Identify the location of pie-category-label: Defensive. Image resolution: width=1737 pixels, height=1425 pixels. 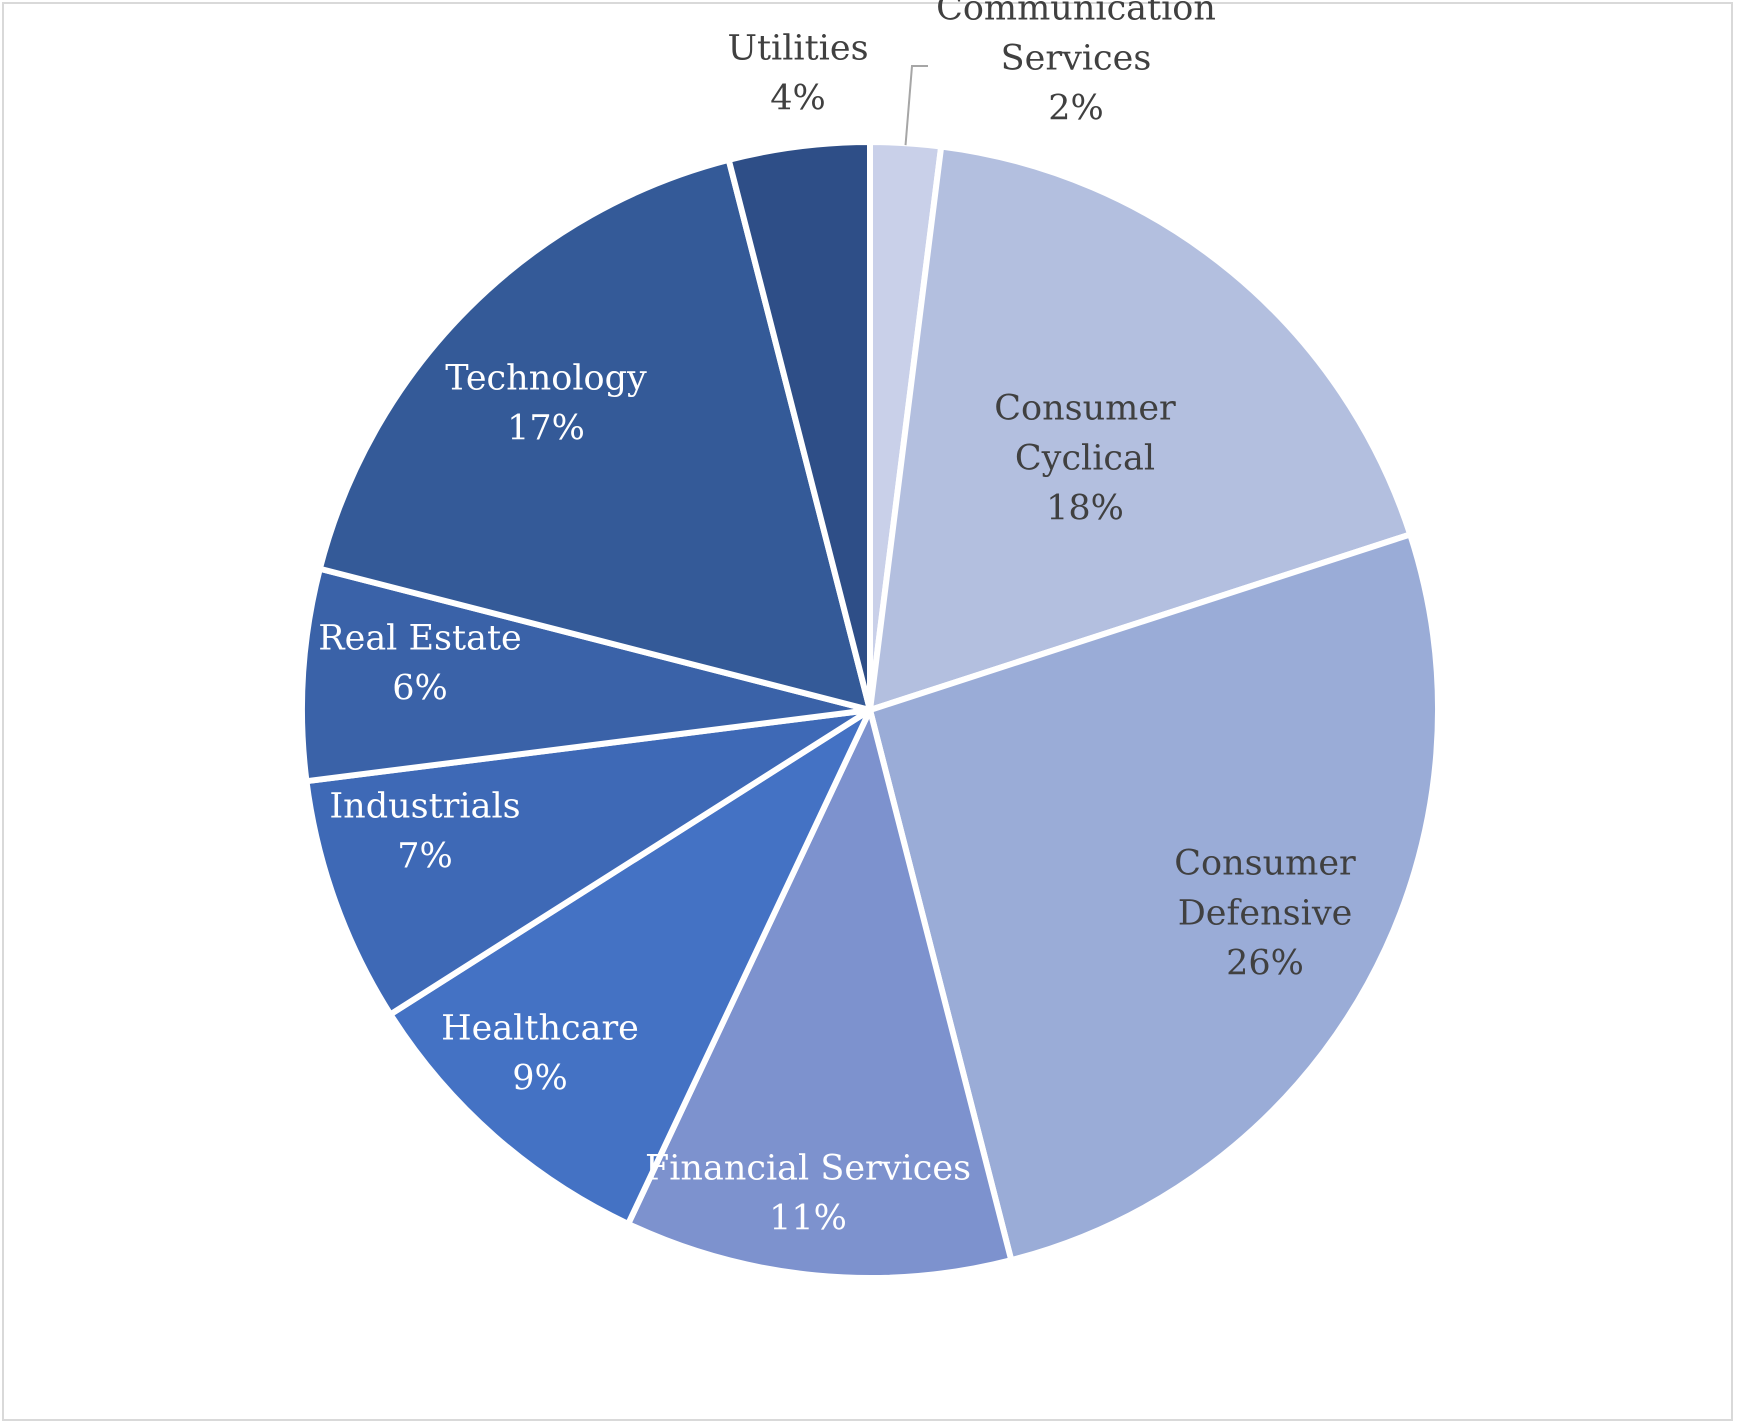
(1265, 914).